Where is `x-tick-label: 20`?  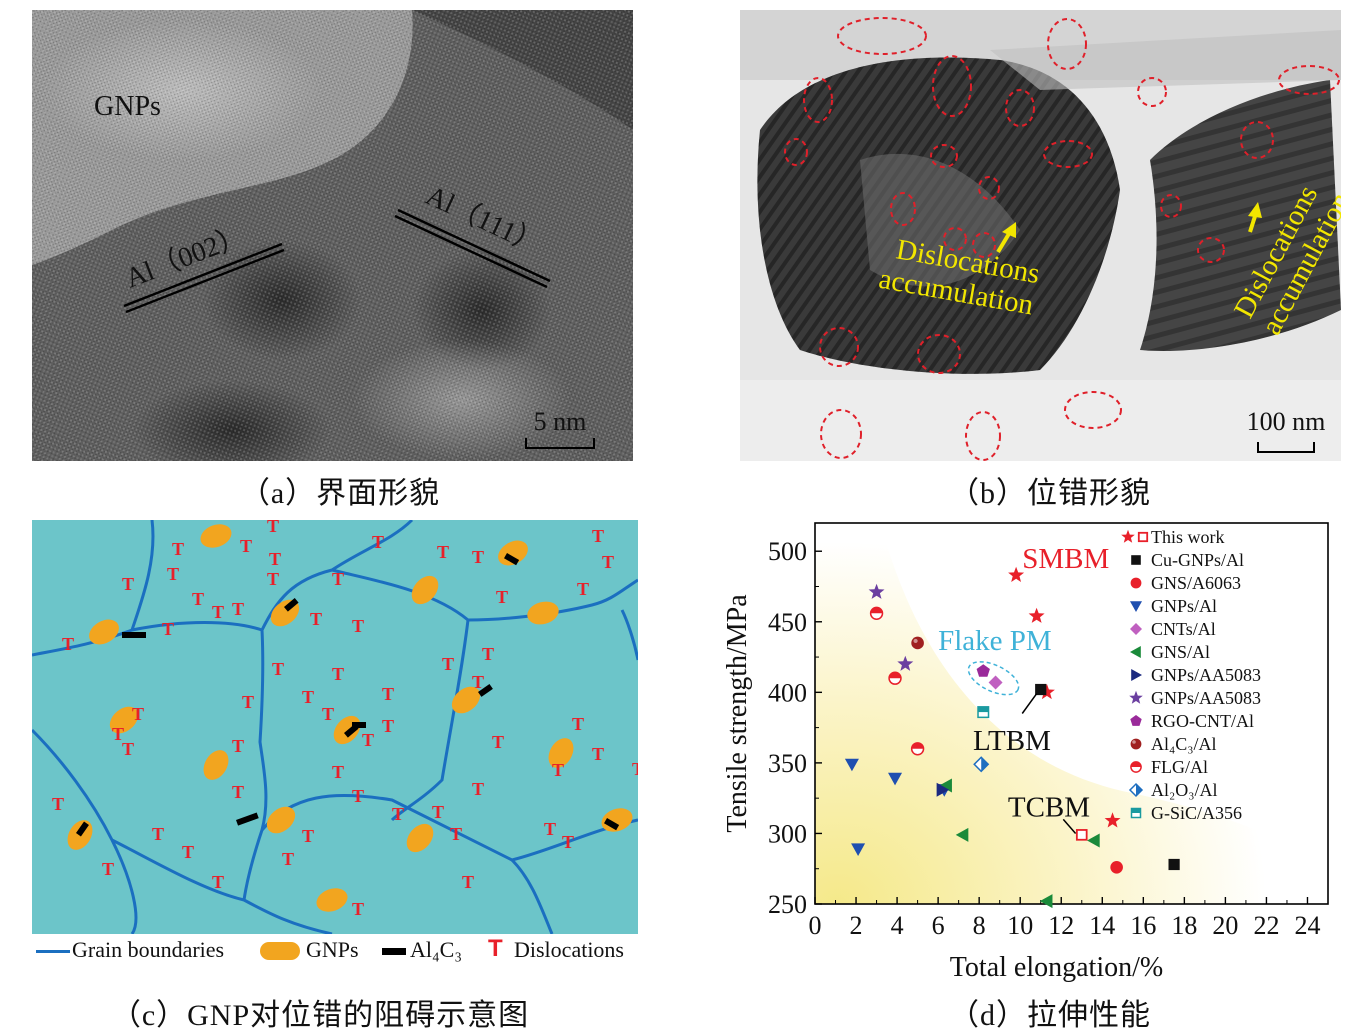 x-tick-label: 20 is located at coordinates (1225, 925).